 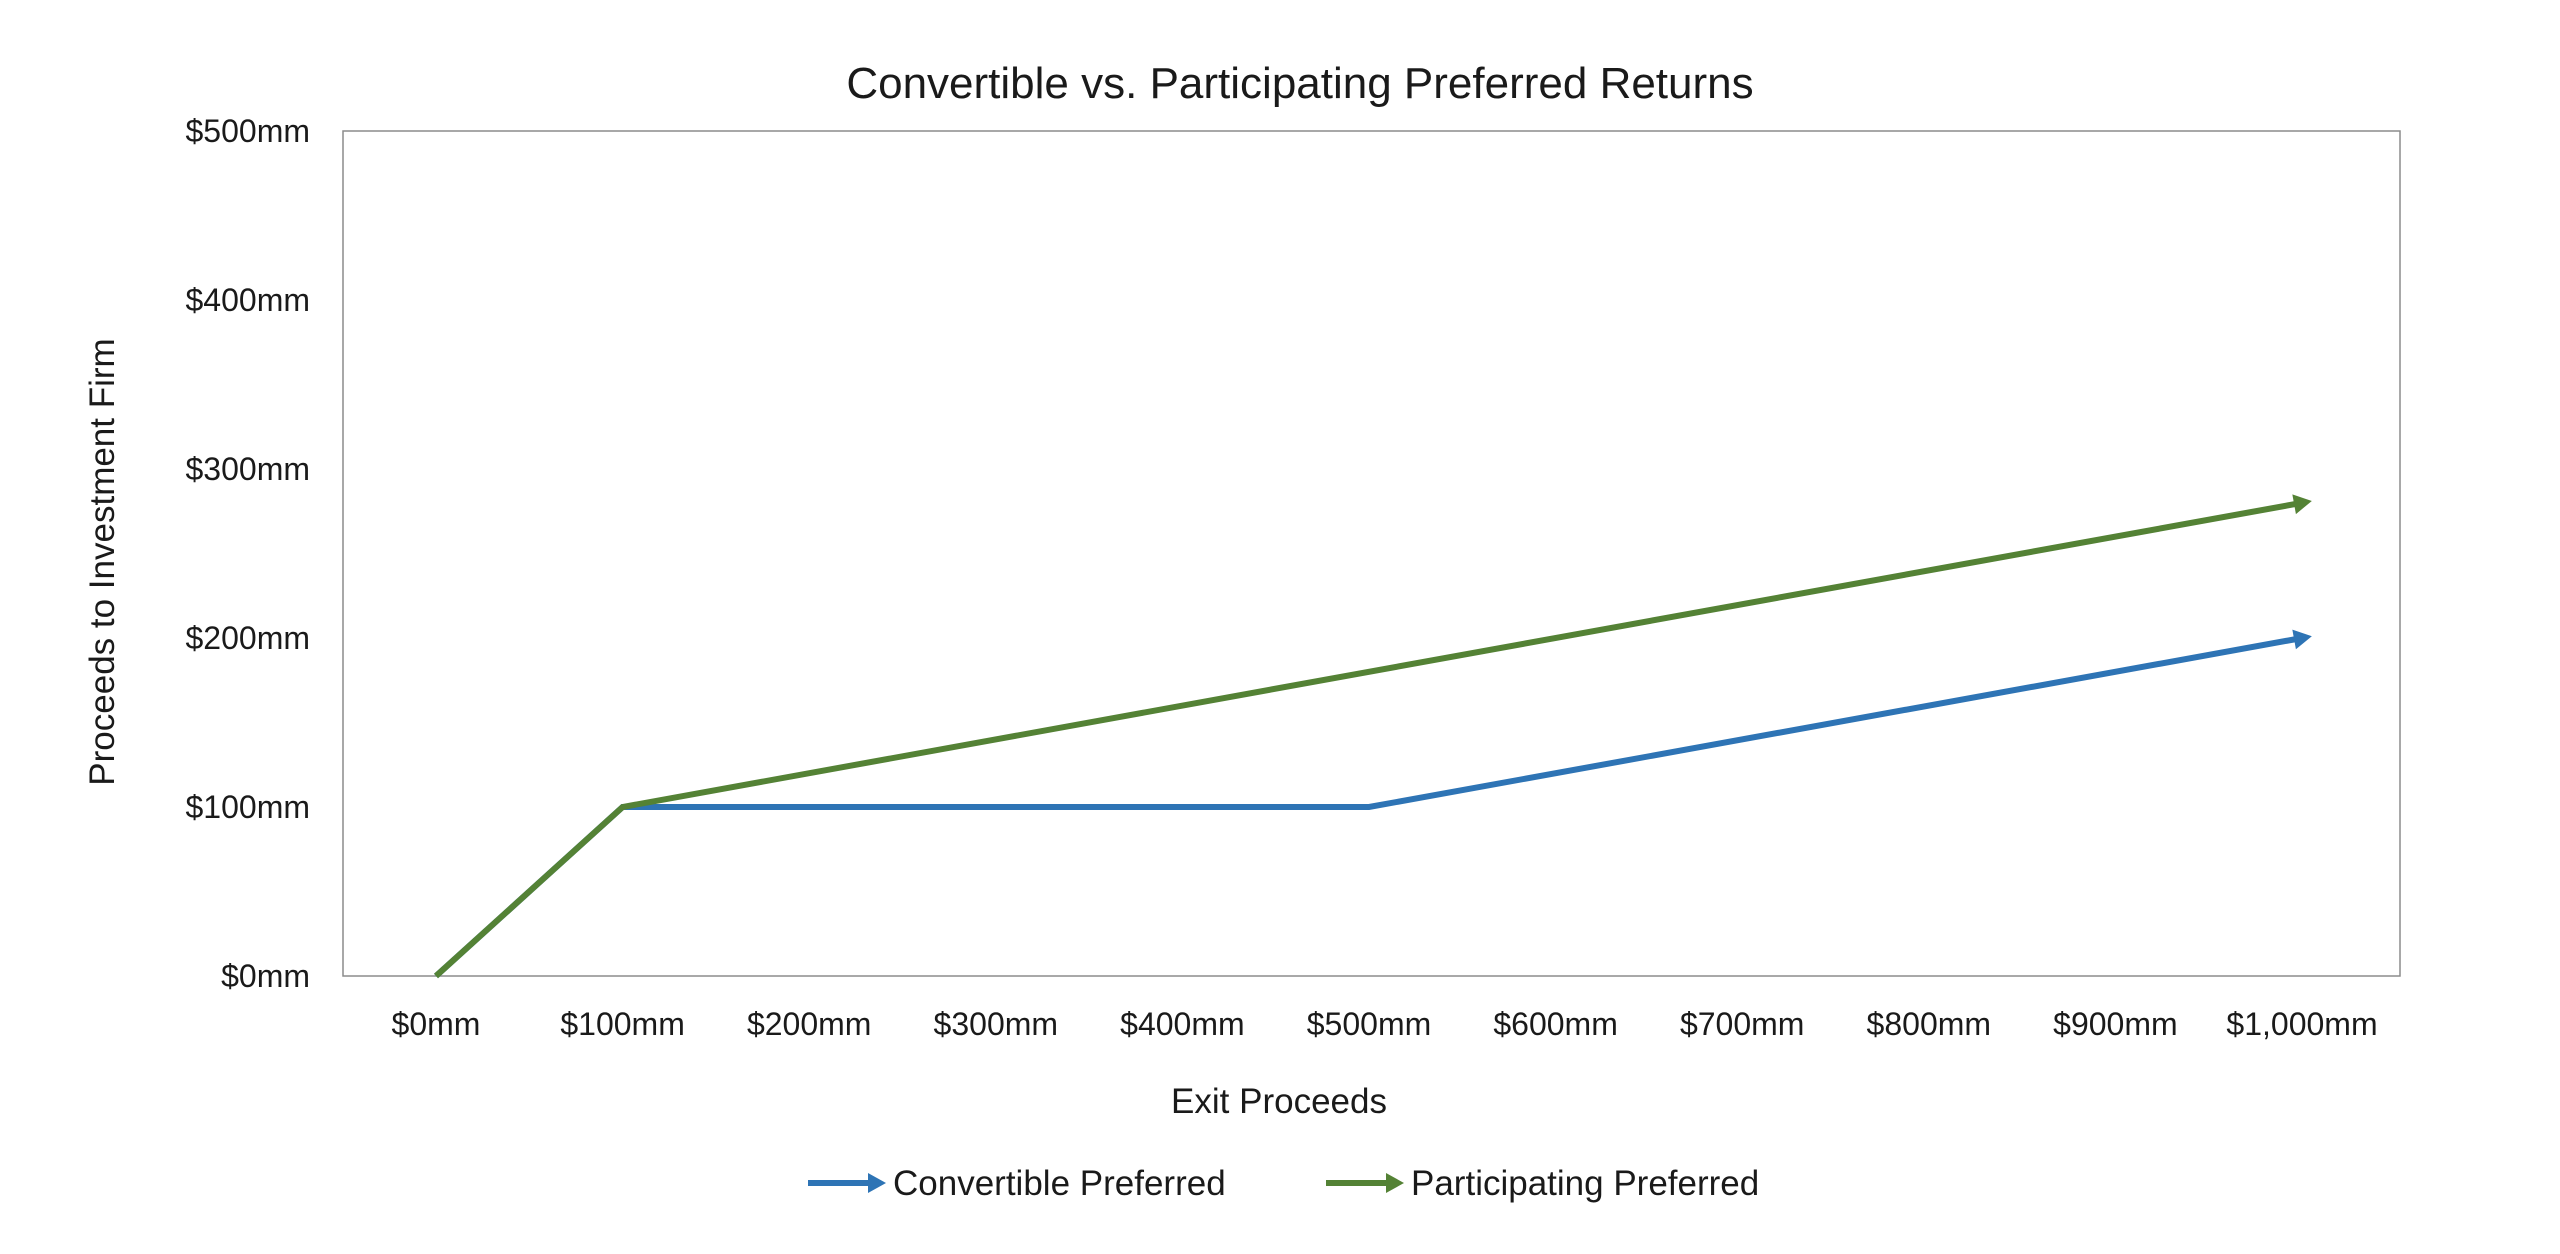 What do you see at coordinates (248, 131) in the screenshot?
I see `y-tick-label: $500mm` at bounding box center [248, 131].